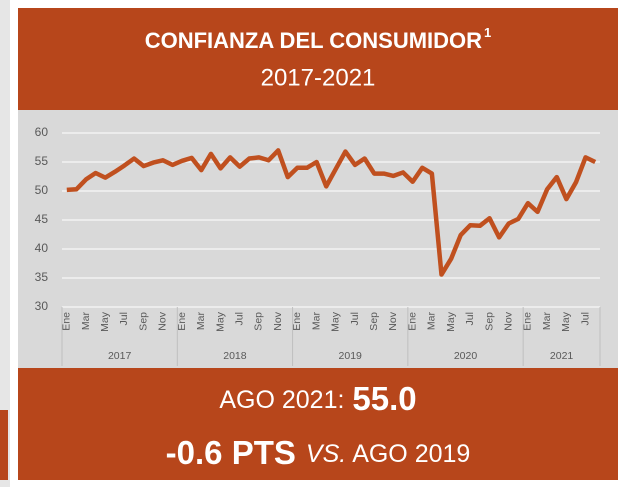  I want to click on chart-title: CONFIANZA DEL CONSUMIDOR 1, so click(318, 38).